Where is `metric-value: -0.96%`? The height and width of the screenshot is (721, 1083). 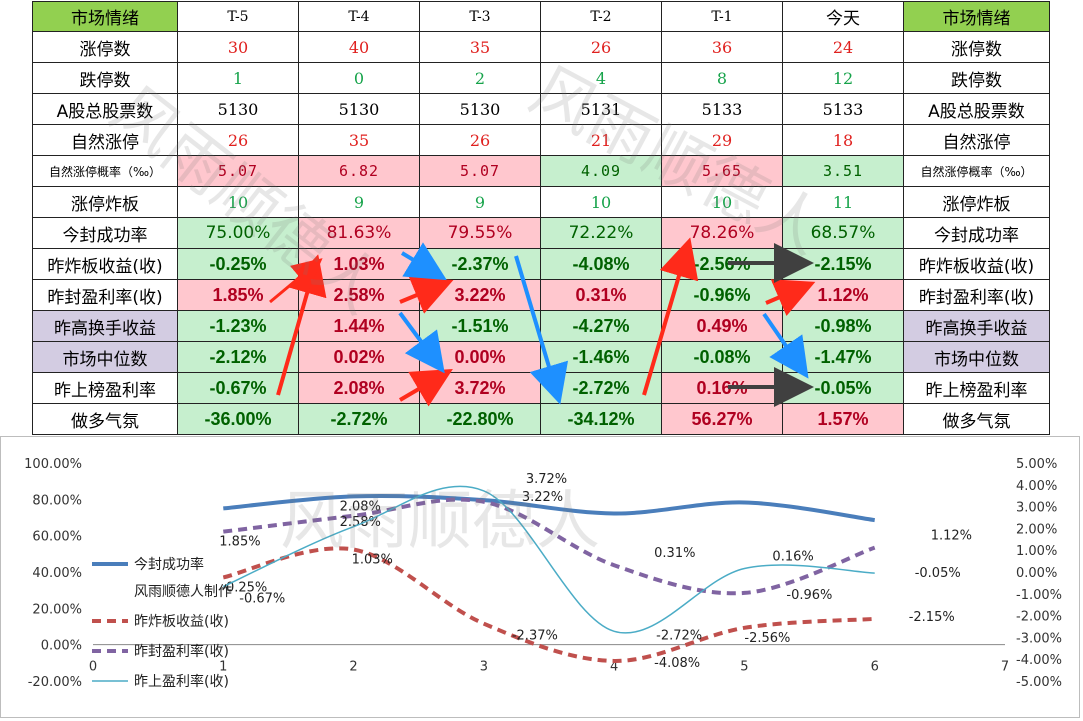
metric-value: -0.96% is located at coordinates (722, 295).